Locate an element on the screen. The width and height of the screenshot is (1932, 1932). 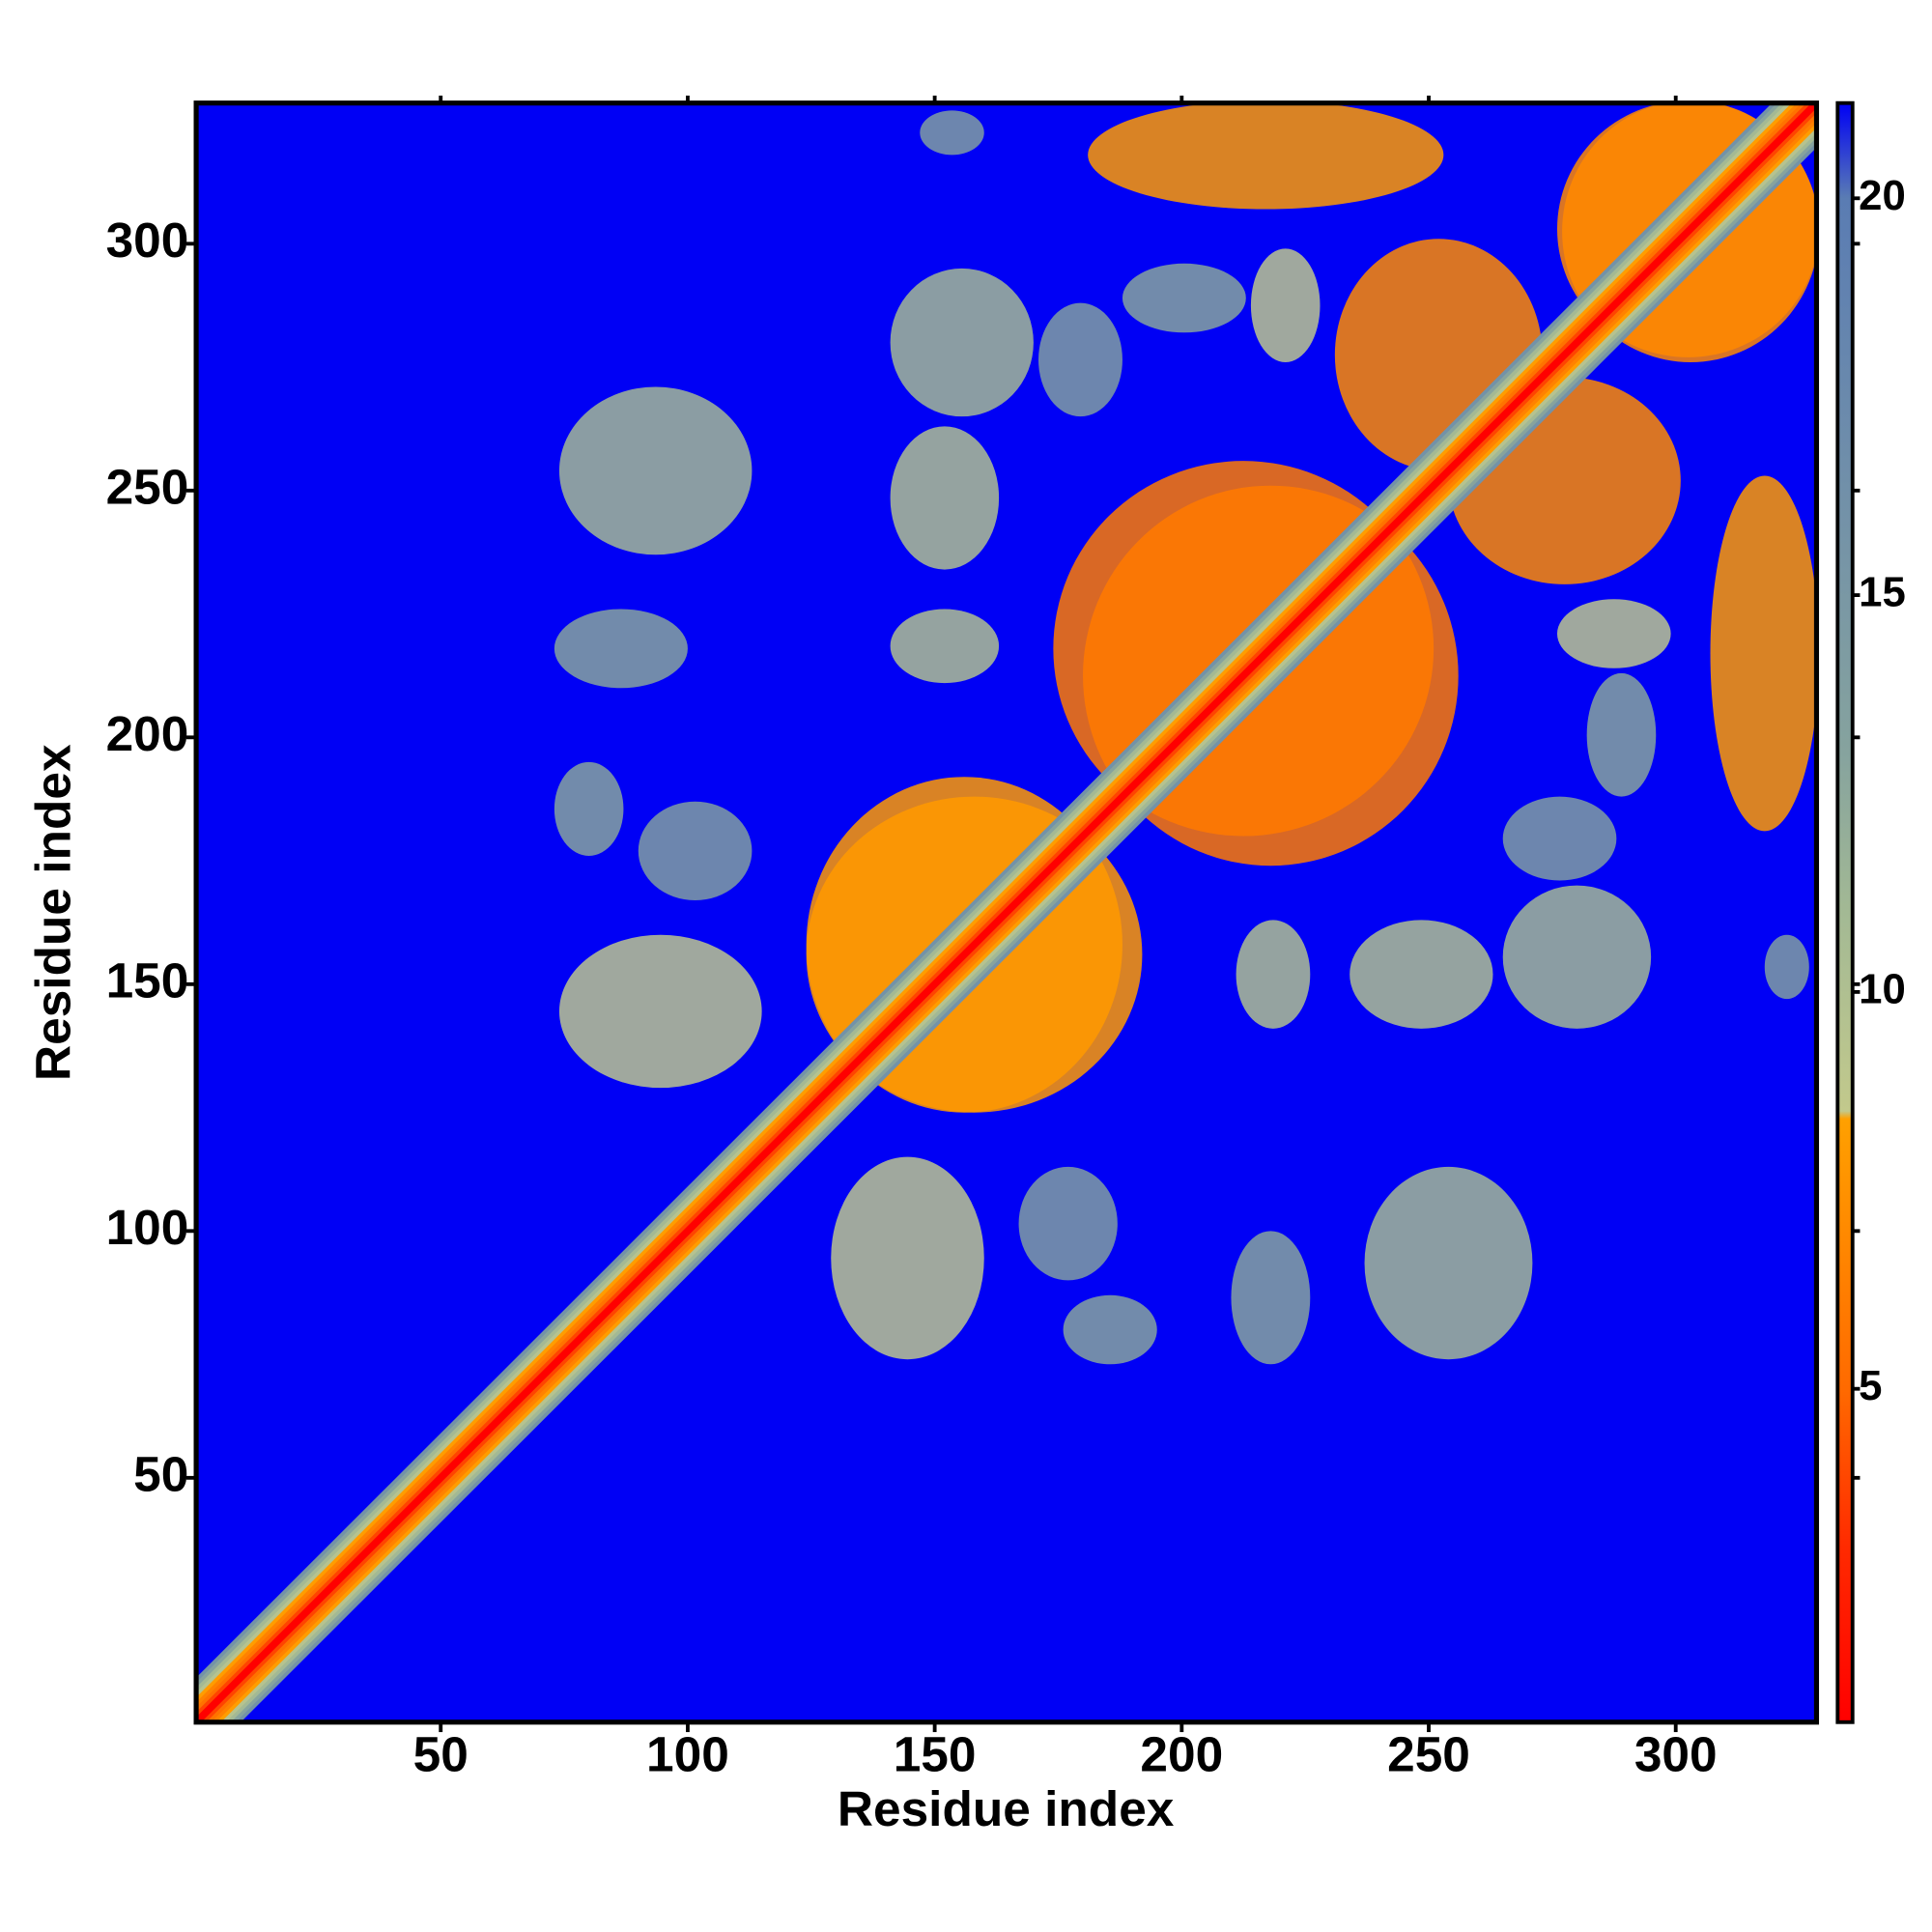
y-tick-label: 250 is located at coordinates (147, 486).